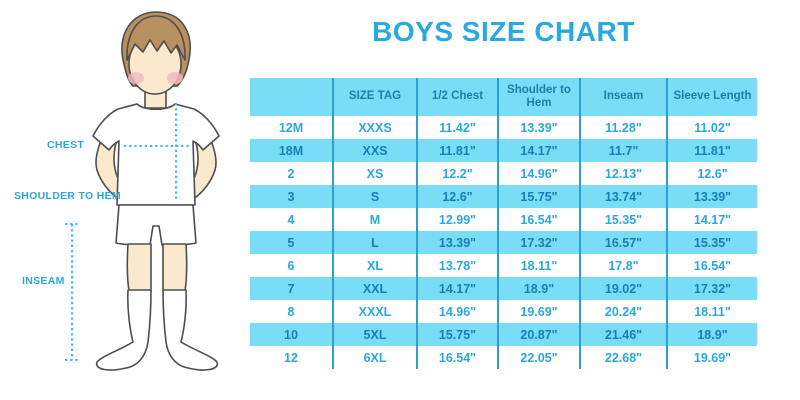 This screenshot has width=800, height=400. I want to click on table-row: 12 6XL 16.54" 22.05" 22.68" 19.69", so click(503, 357).